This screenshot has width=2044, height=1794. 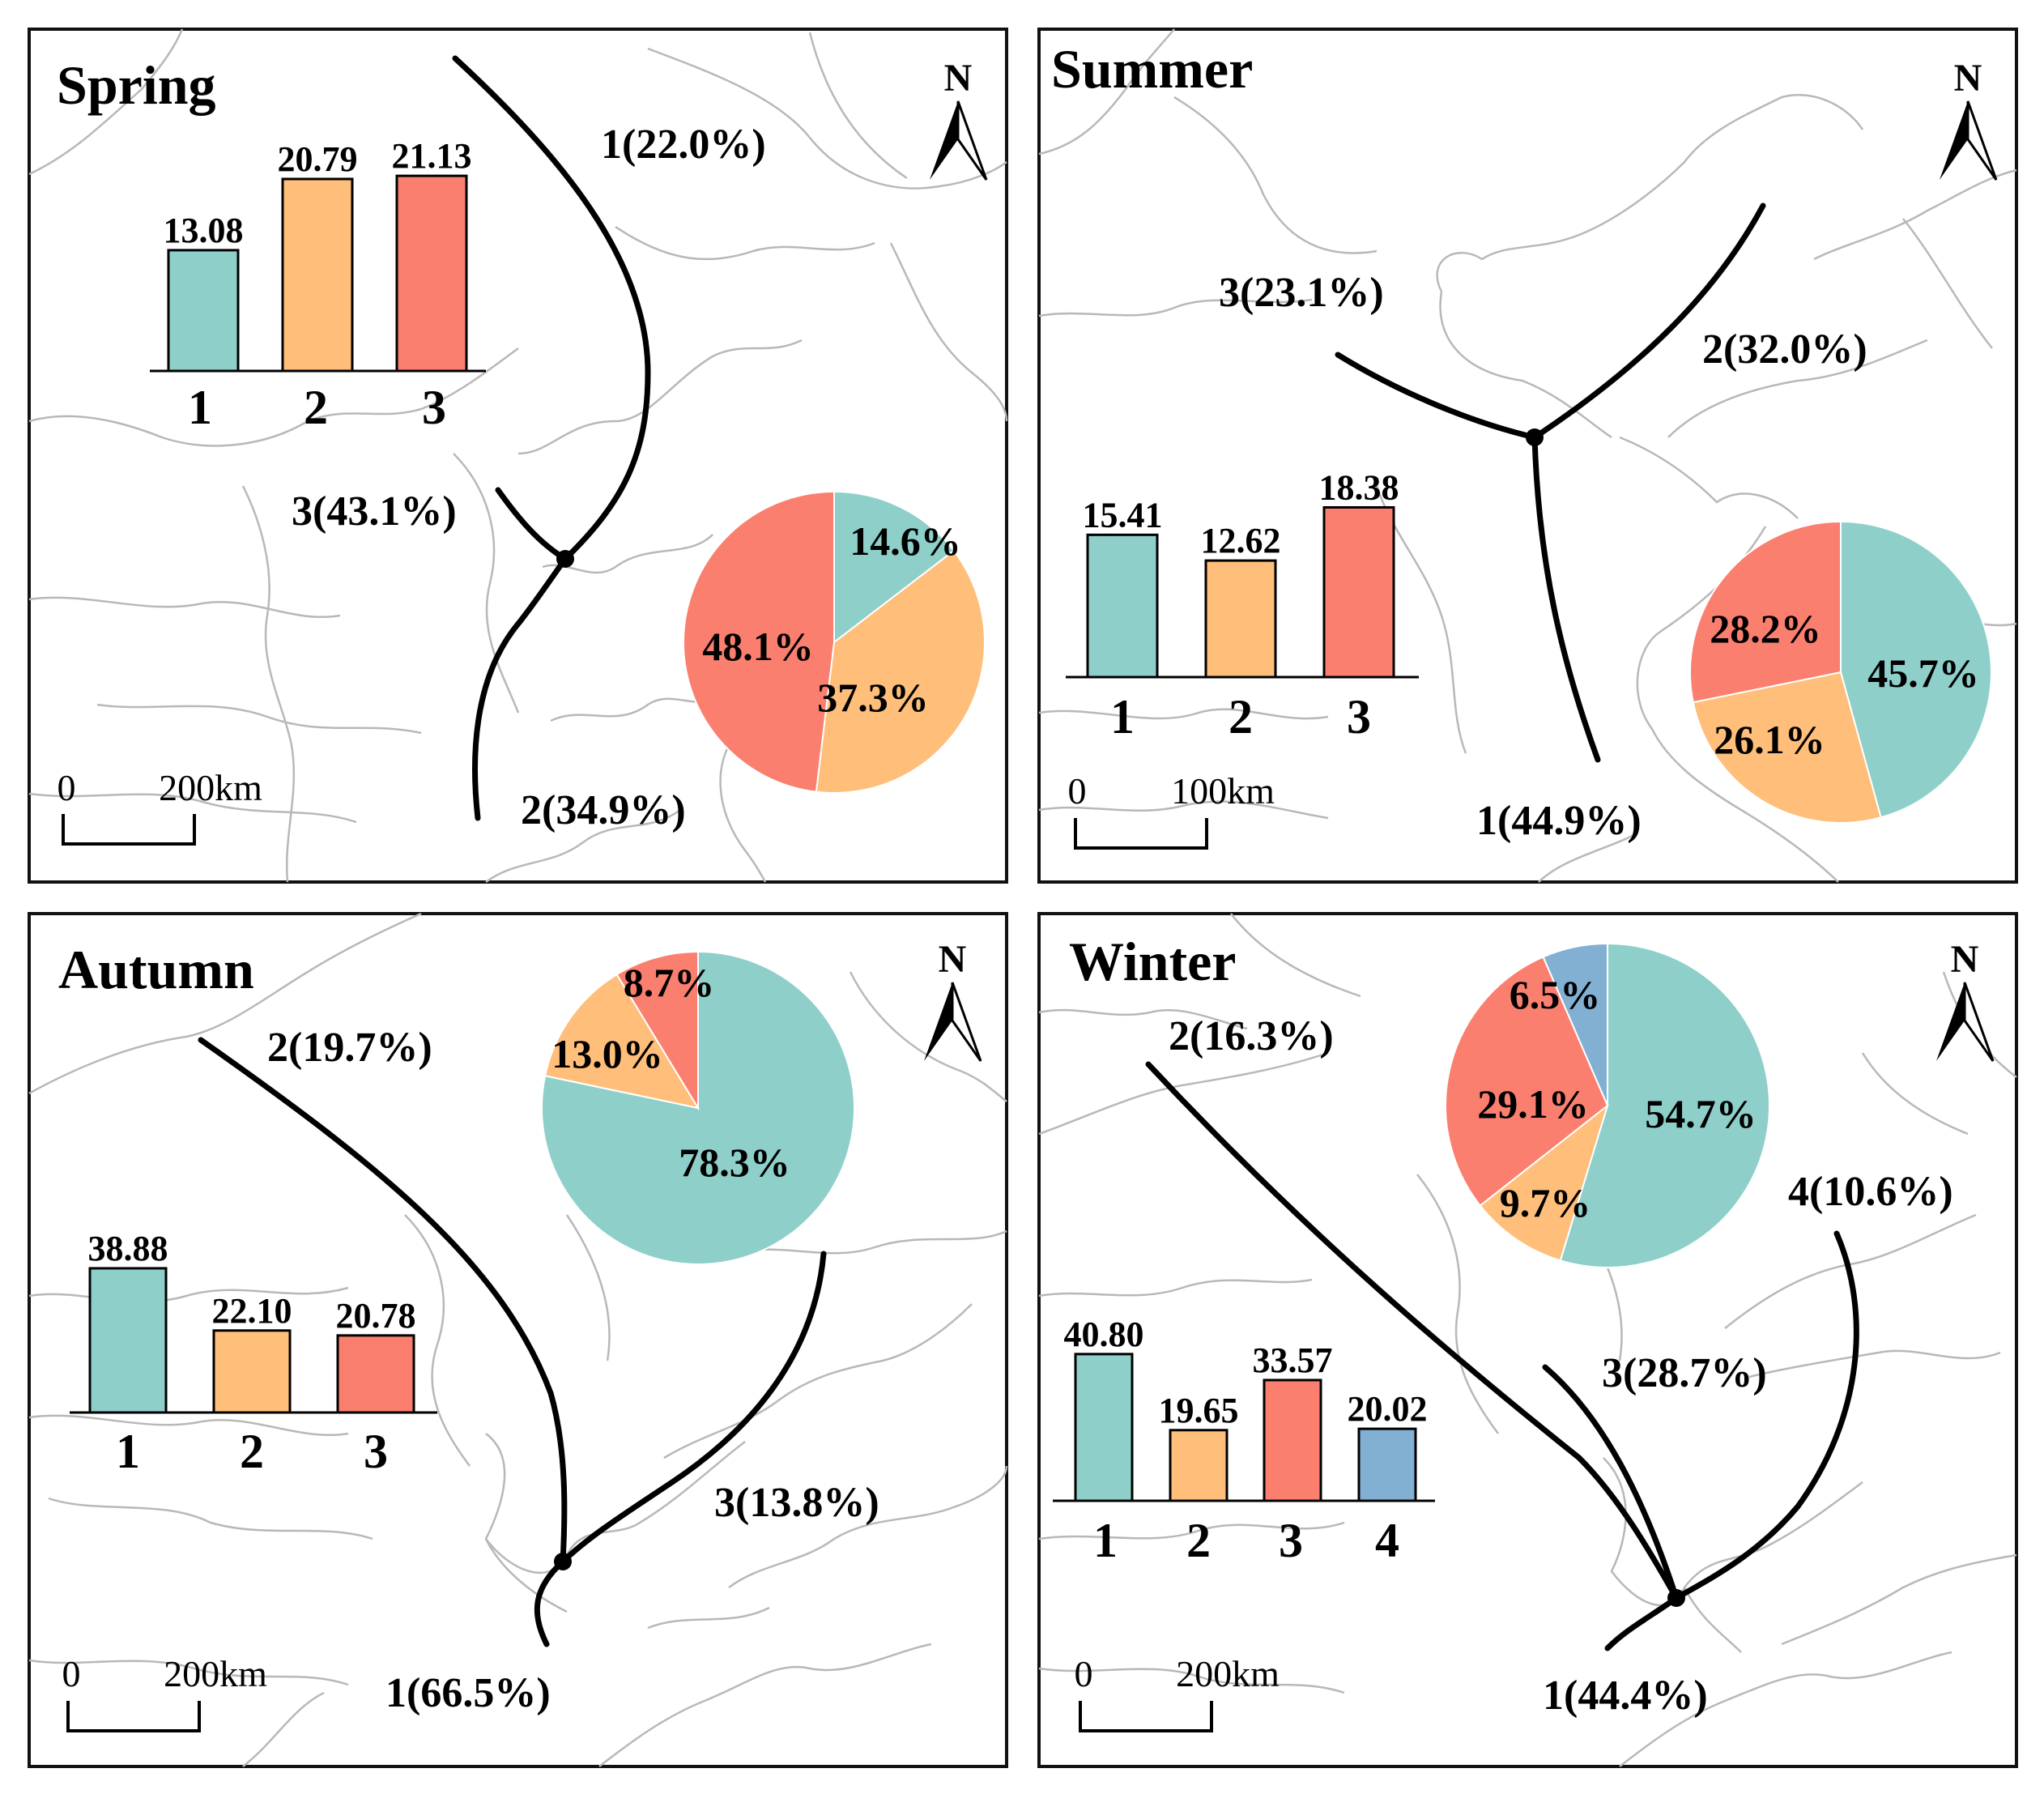 I want to click on pie-percent-label: 29.1%, so click(x=1533, y=1104).